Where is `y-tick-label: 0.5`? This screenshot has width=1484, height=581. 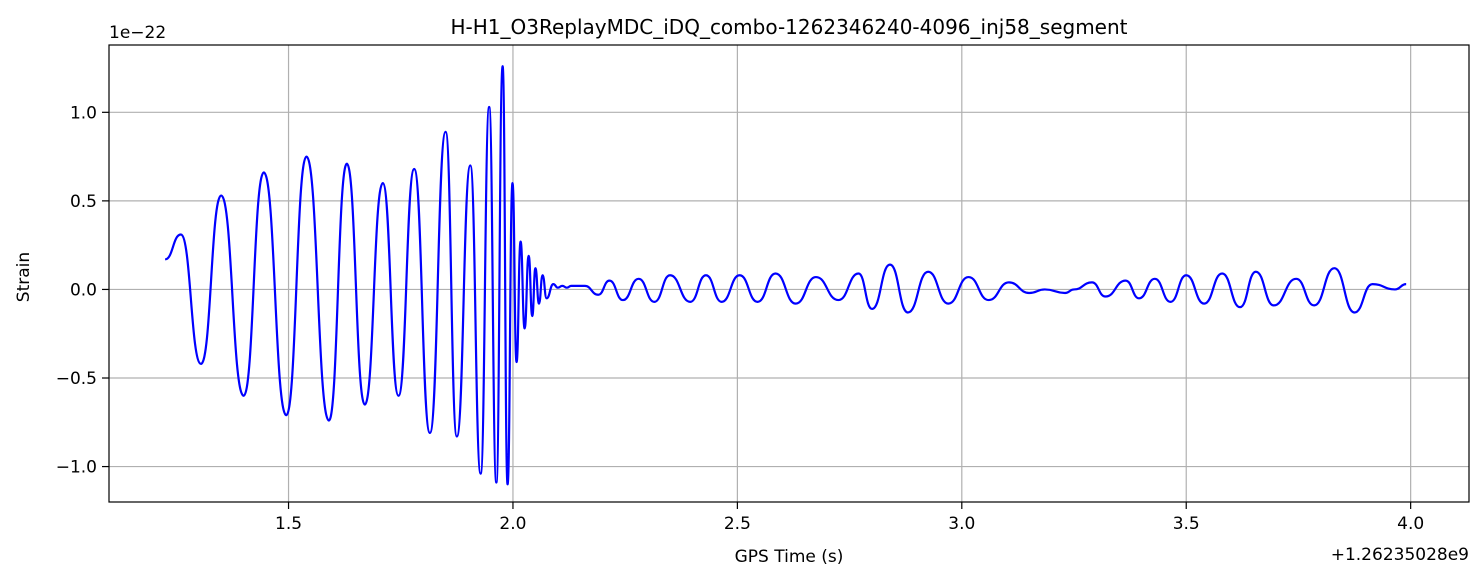
y-tick-label: 0.5 is located at coordinates (83, 202).